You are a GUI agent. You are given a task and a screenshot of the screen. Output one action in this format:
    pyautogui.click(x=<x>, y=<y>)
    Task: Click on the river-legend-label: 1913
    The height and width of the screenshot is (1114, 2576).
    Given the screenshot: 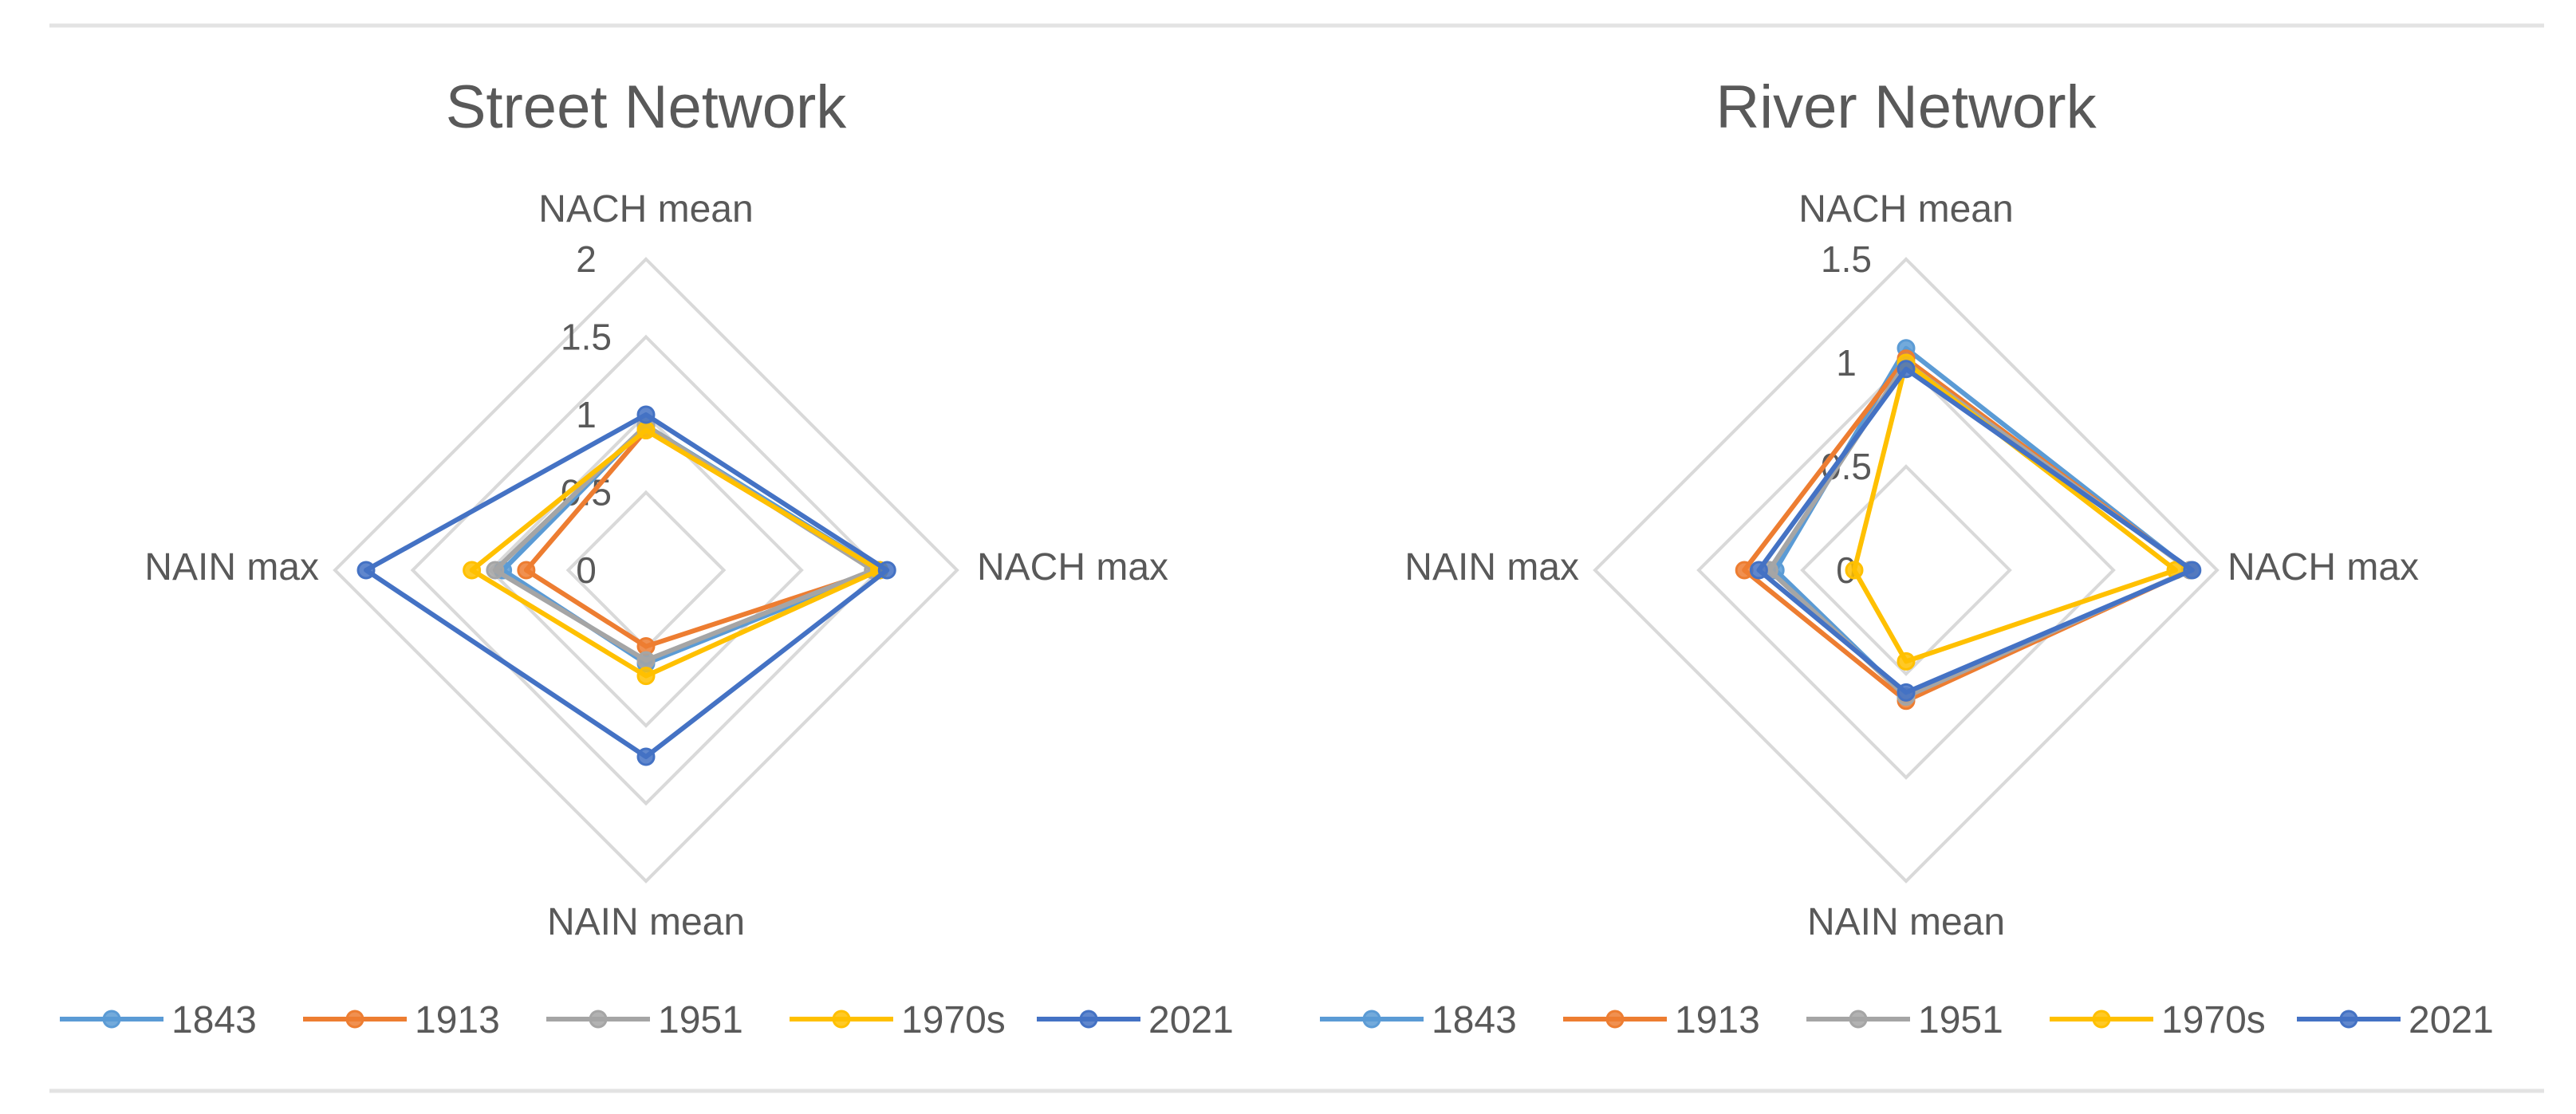 What is the action you would take?
    pyautogui.click(x=1717, y=1020)
    